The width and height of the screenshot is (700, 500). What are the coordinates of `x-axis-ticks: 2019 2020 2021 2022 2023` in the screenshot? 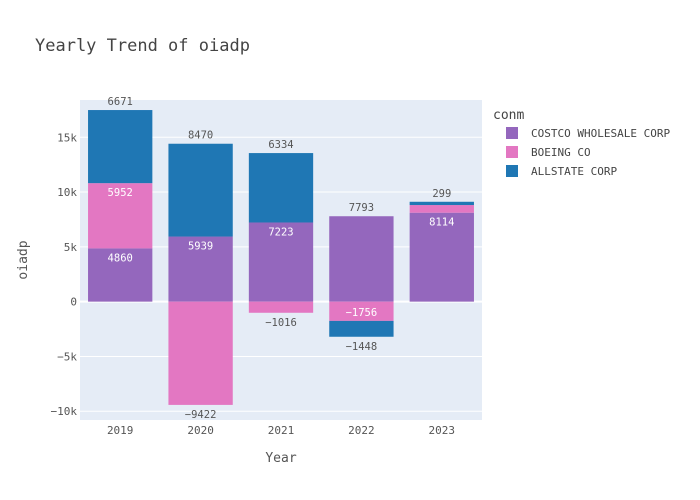 It's located at (281, 430).